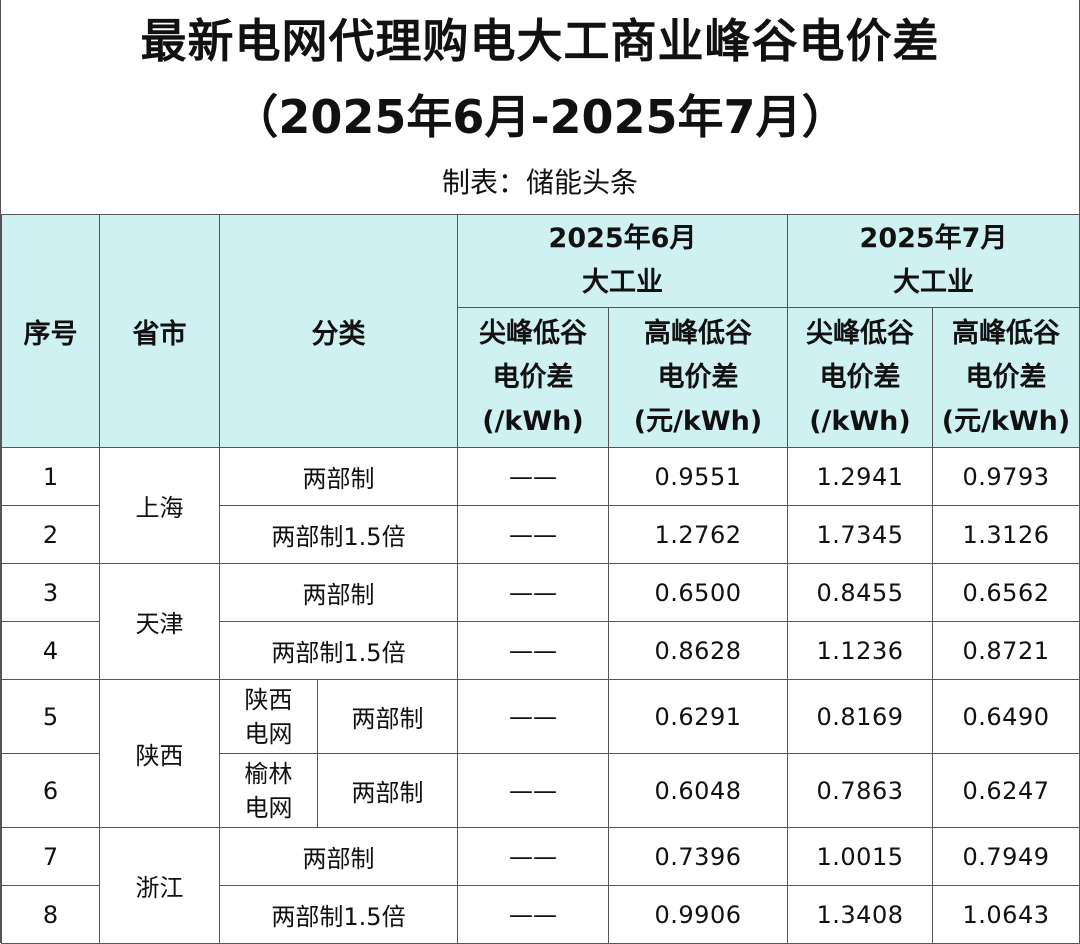 This screenshot has width=1080, height=944. I want to click on header-july-sharp: 尖峰低谷 电价差 (/kWh), so click(860, 377).